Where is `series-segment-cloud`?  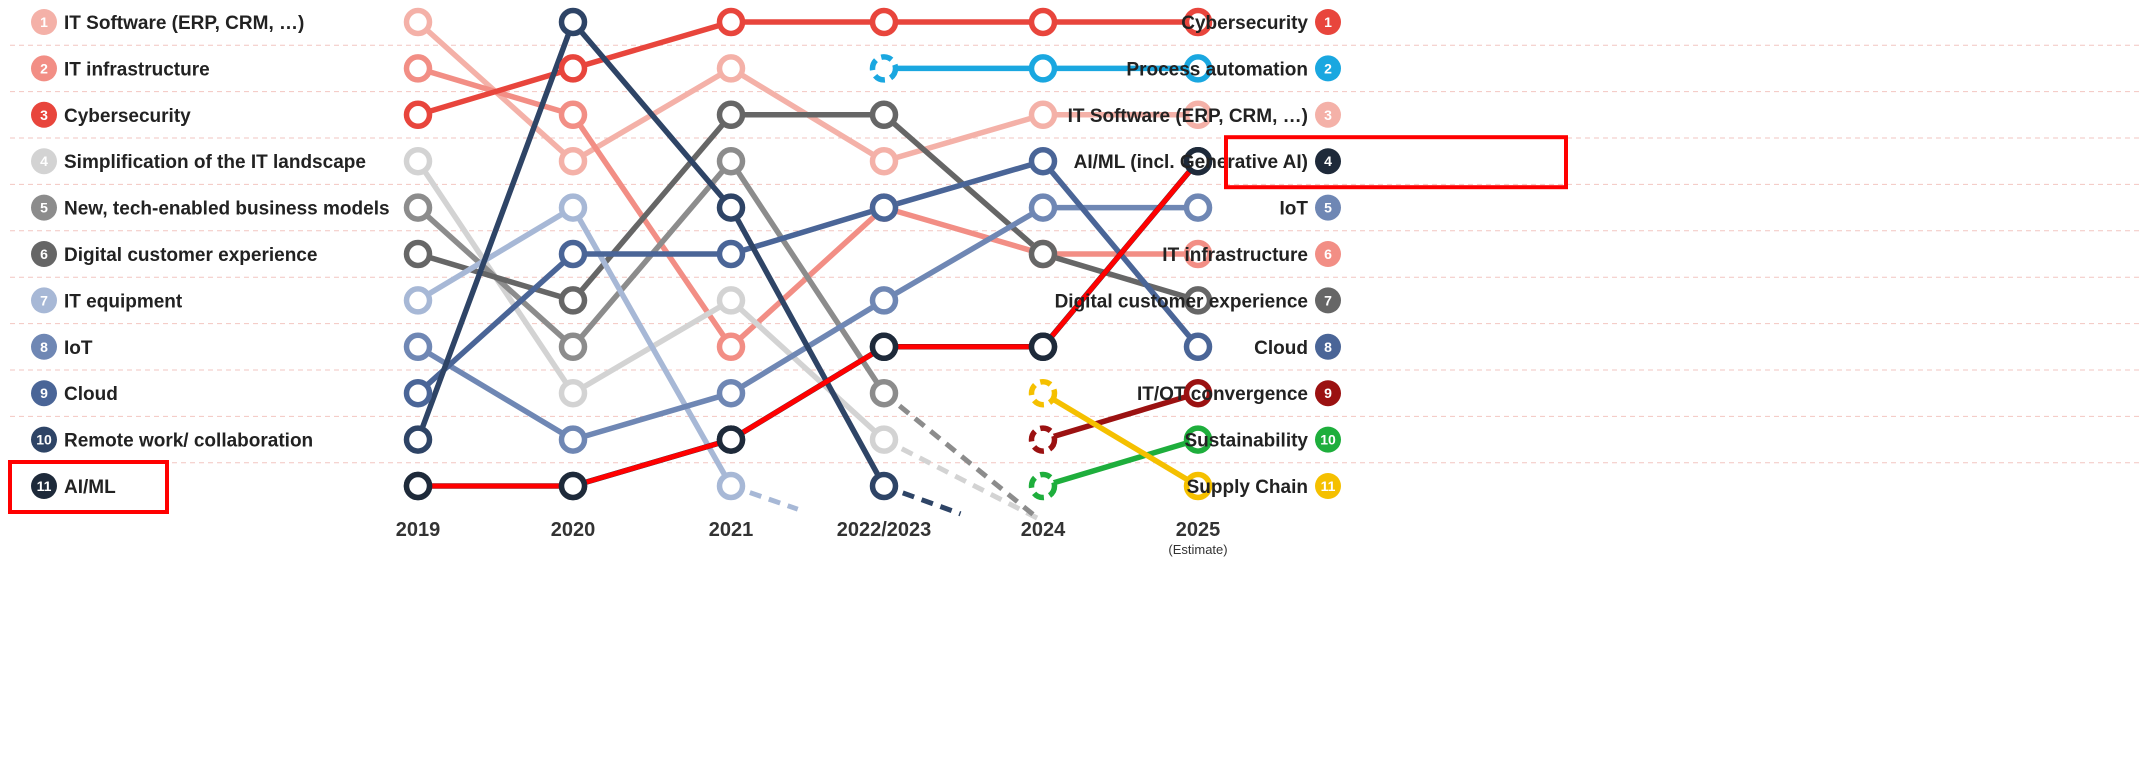 series-segment-cloud is located at coordinates (963, 184).